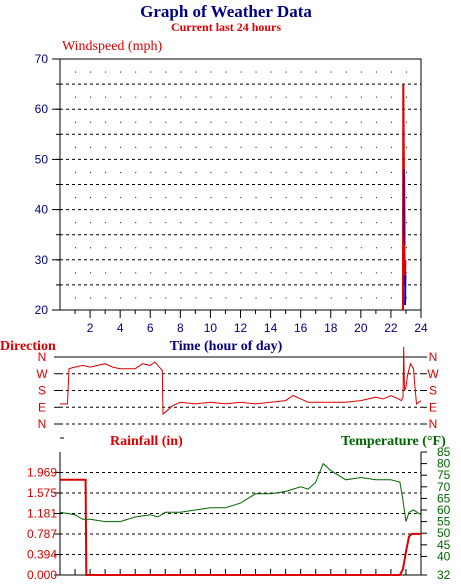  What do you see at coordinates (433, 374) in the screenshot?
I see `direction-right-tick-label: W` at bounding box center [433, 374].